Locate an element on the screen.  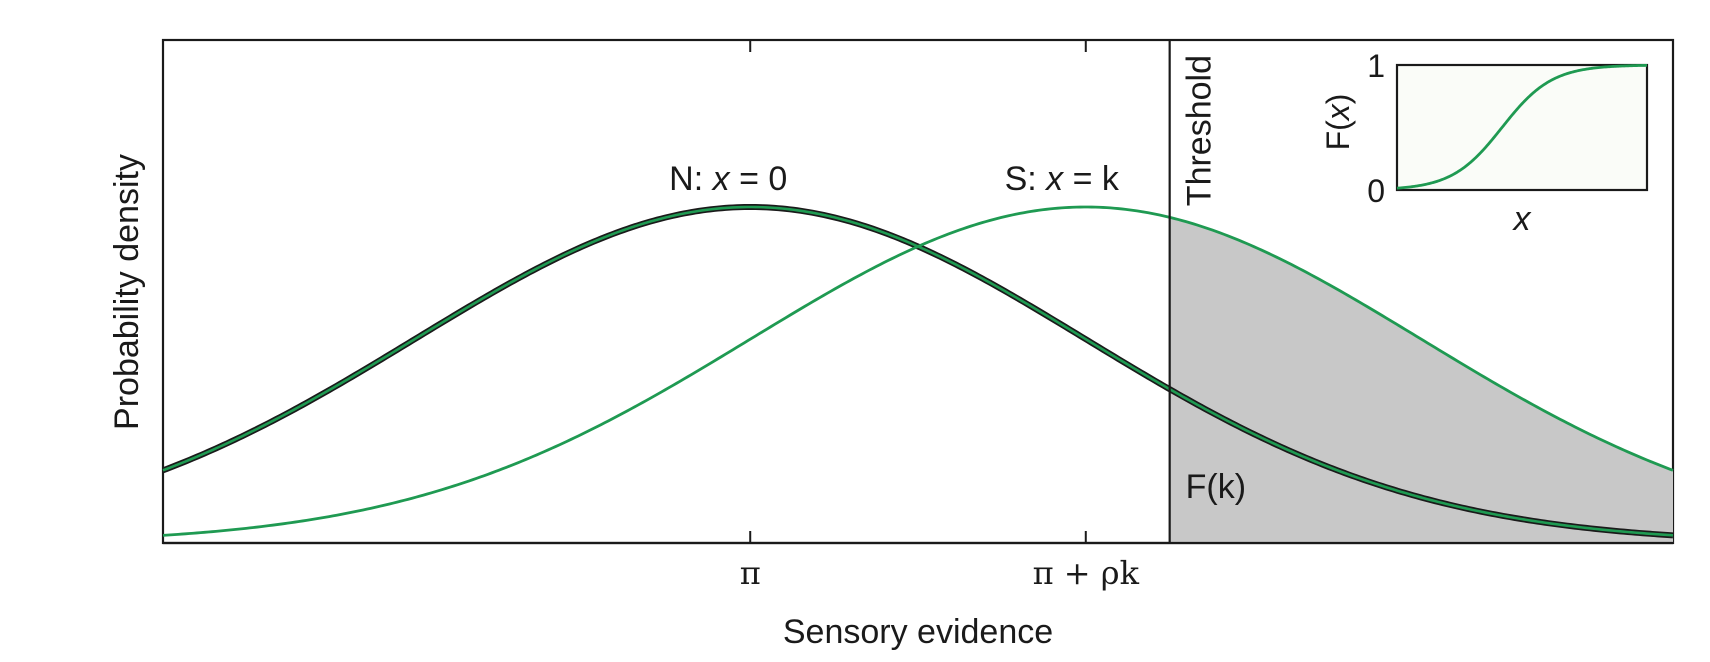
series-label-s: S: x = k is located at coordinates (1062, 179).